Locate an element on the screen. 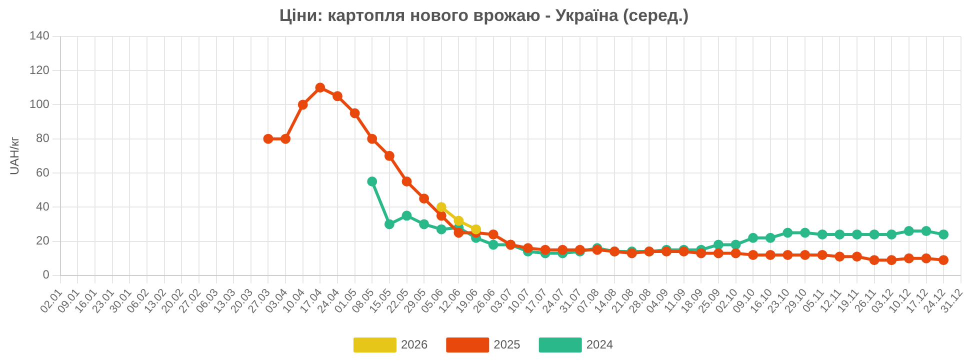 The width and height of the screenshot is (974, 361). y-tick-label: 140 is located at coordinates (39, 35).